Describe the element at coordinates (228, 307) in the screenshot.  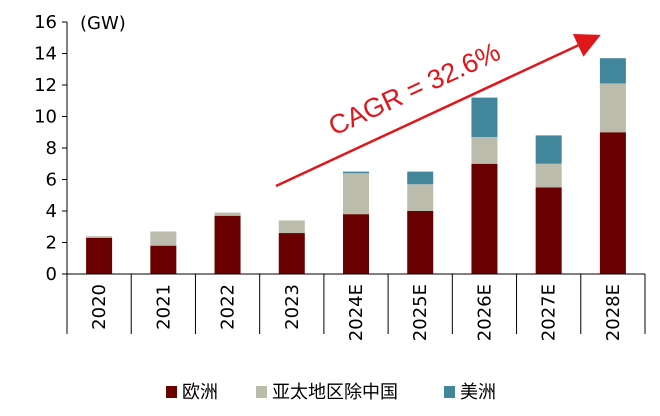
I see `x-tick-label: 2022` at that location.